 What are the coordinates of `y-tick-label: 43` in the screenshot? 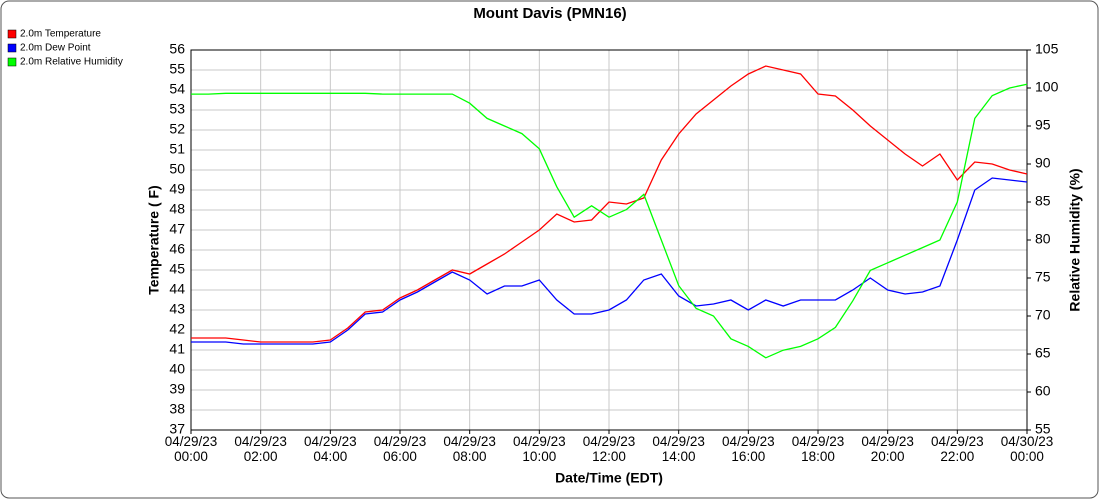 It's located at (177, 309).